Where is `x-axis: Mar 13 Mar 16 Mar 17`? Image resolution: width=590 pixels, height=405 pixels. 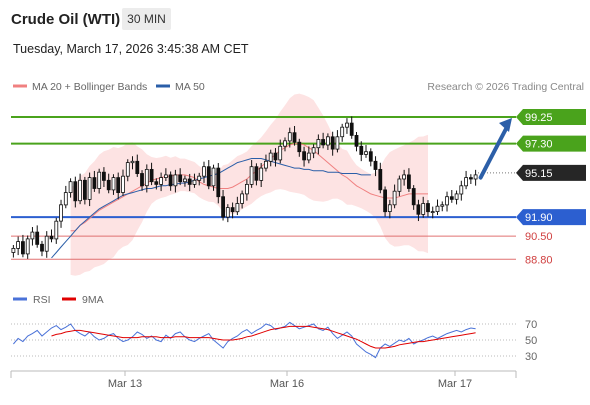 x-axis: Mar 13 Mar 16 Mar 17 is located at coordinates (290, 380).